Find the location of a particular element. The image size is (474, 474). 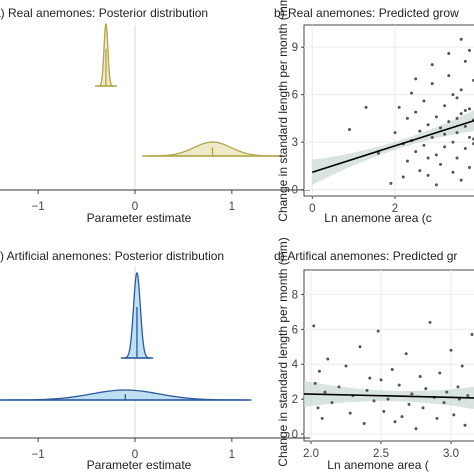

tick-label: 2.5 is located at coordinates (381, 454).